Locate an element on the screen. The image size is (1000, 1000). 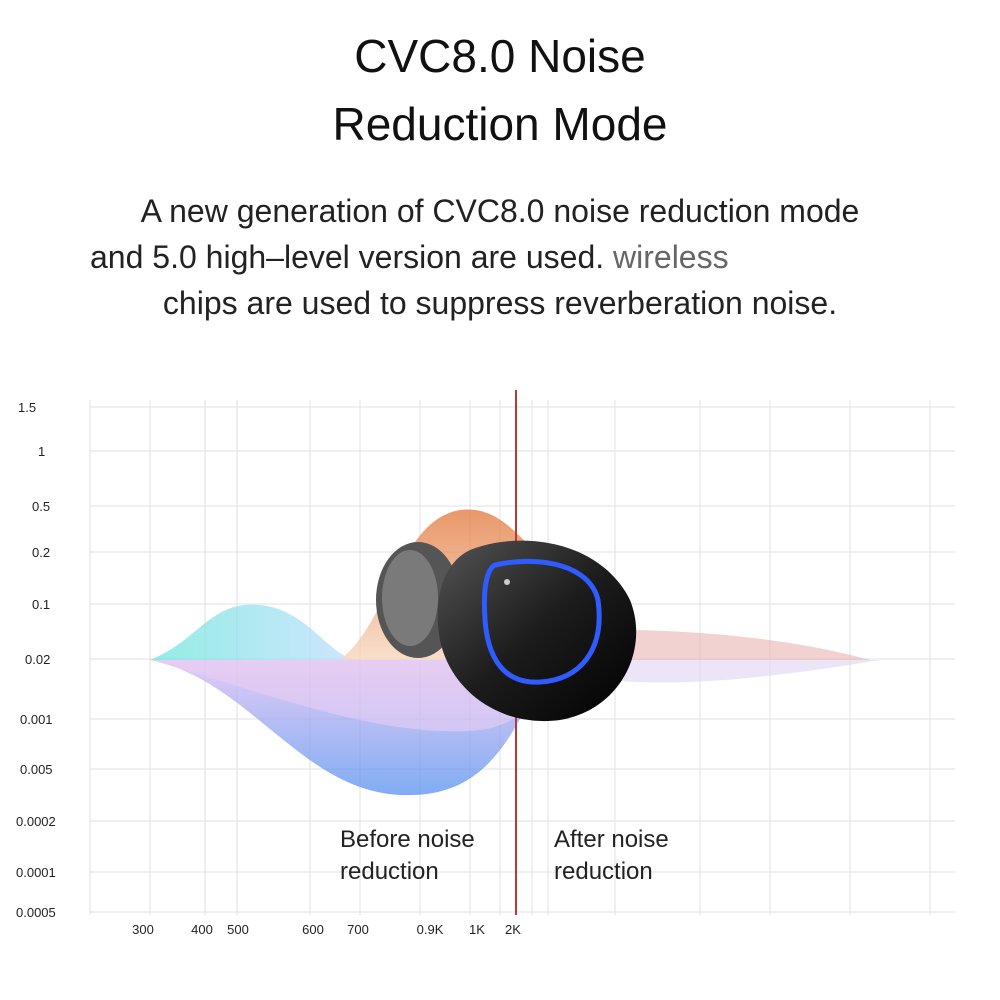
y-label: 0.5 is located at coordinates (41, 506).